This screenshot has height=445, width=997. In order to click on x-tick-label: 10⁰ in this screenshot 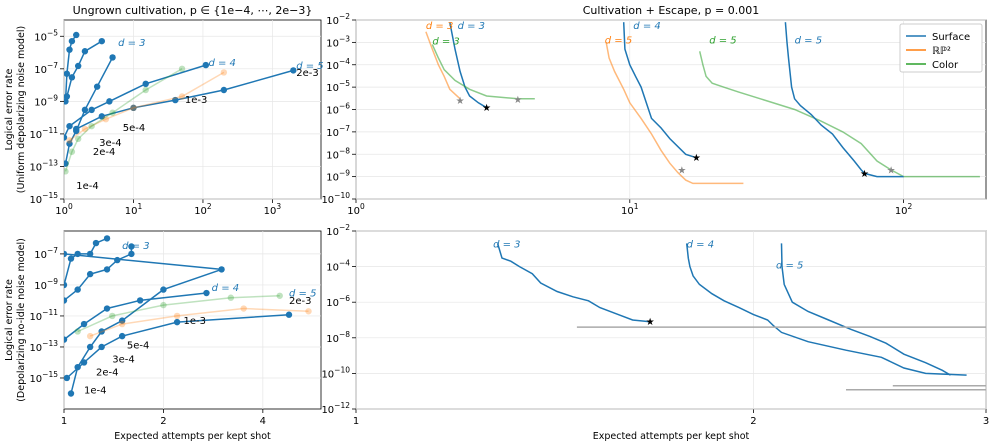, I will do `click(356, 209)`.